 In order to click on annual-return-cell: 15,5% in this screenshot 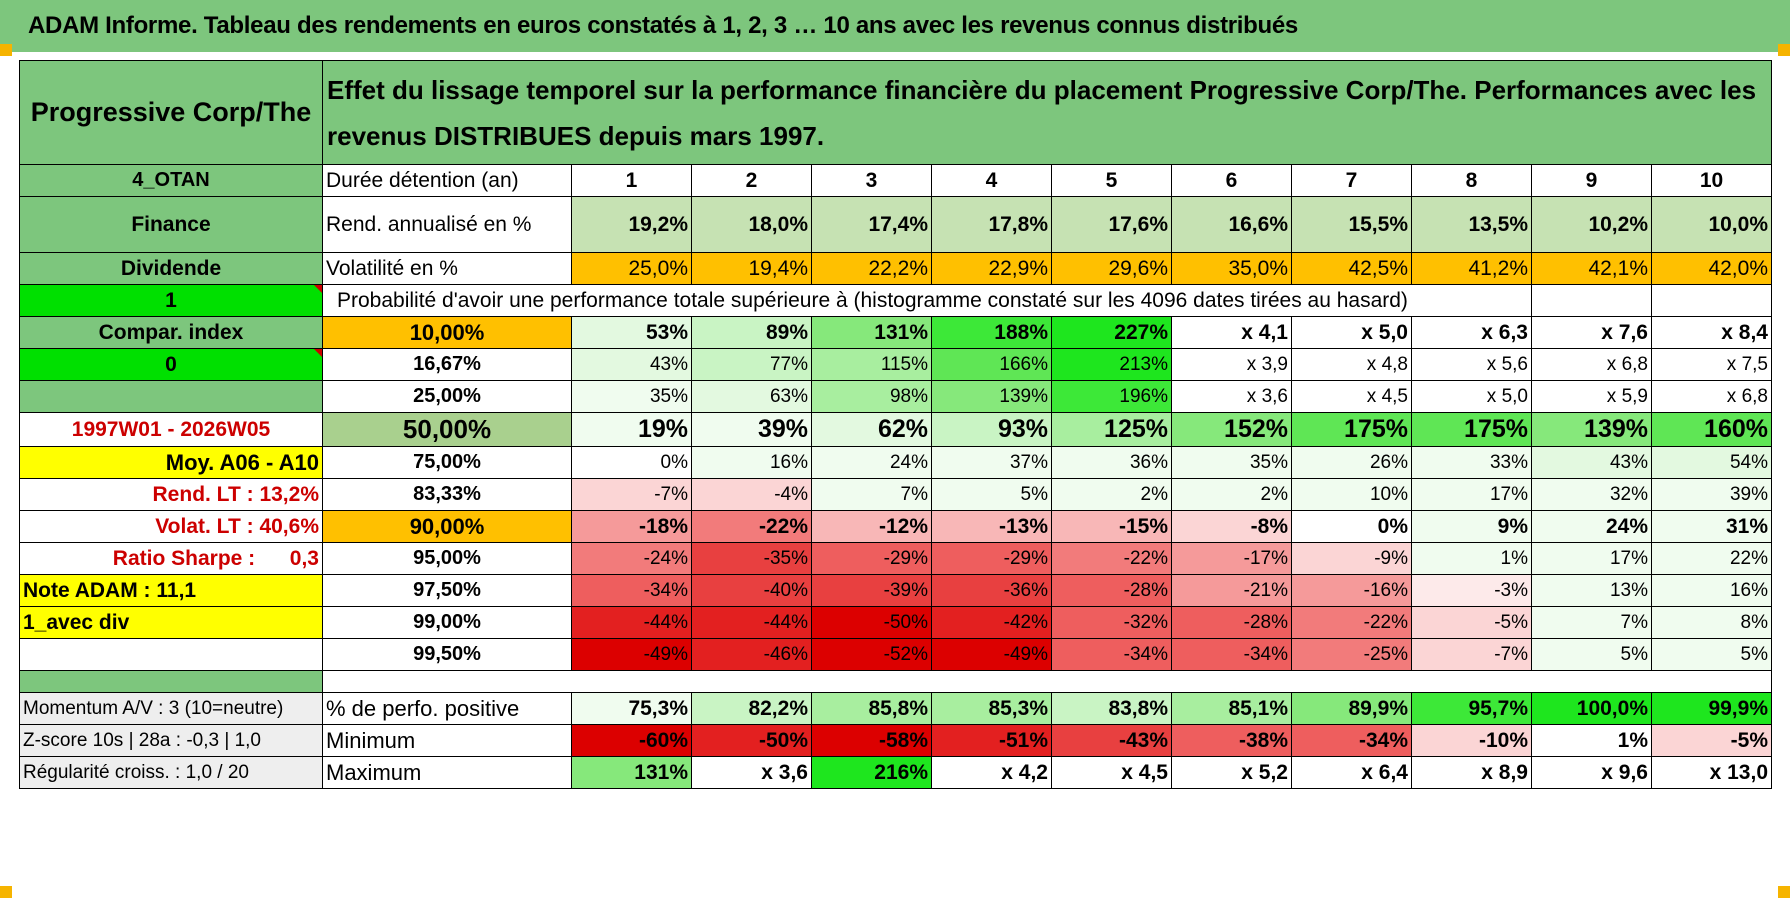, I will do `click(1351, 224)`.